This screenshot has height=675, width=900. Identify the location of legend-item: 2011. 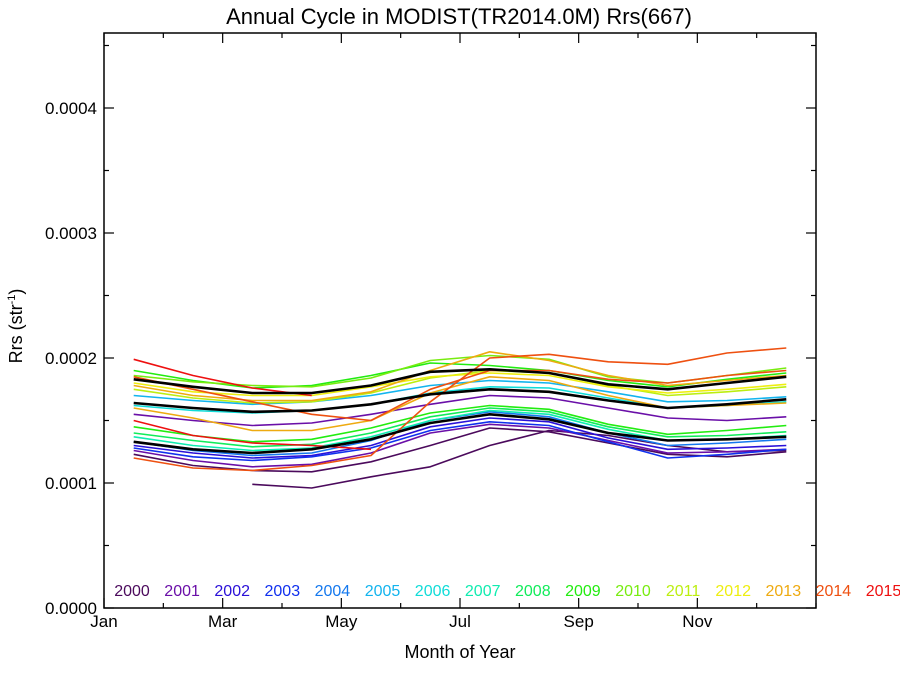
(683, 591).